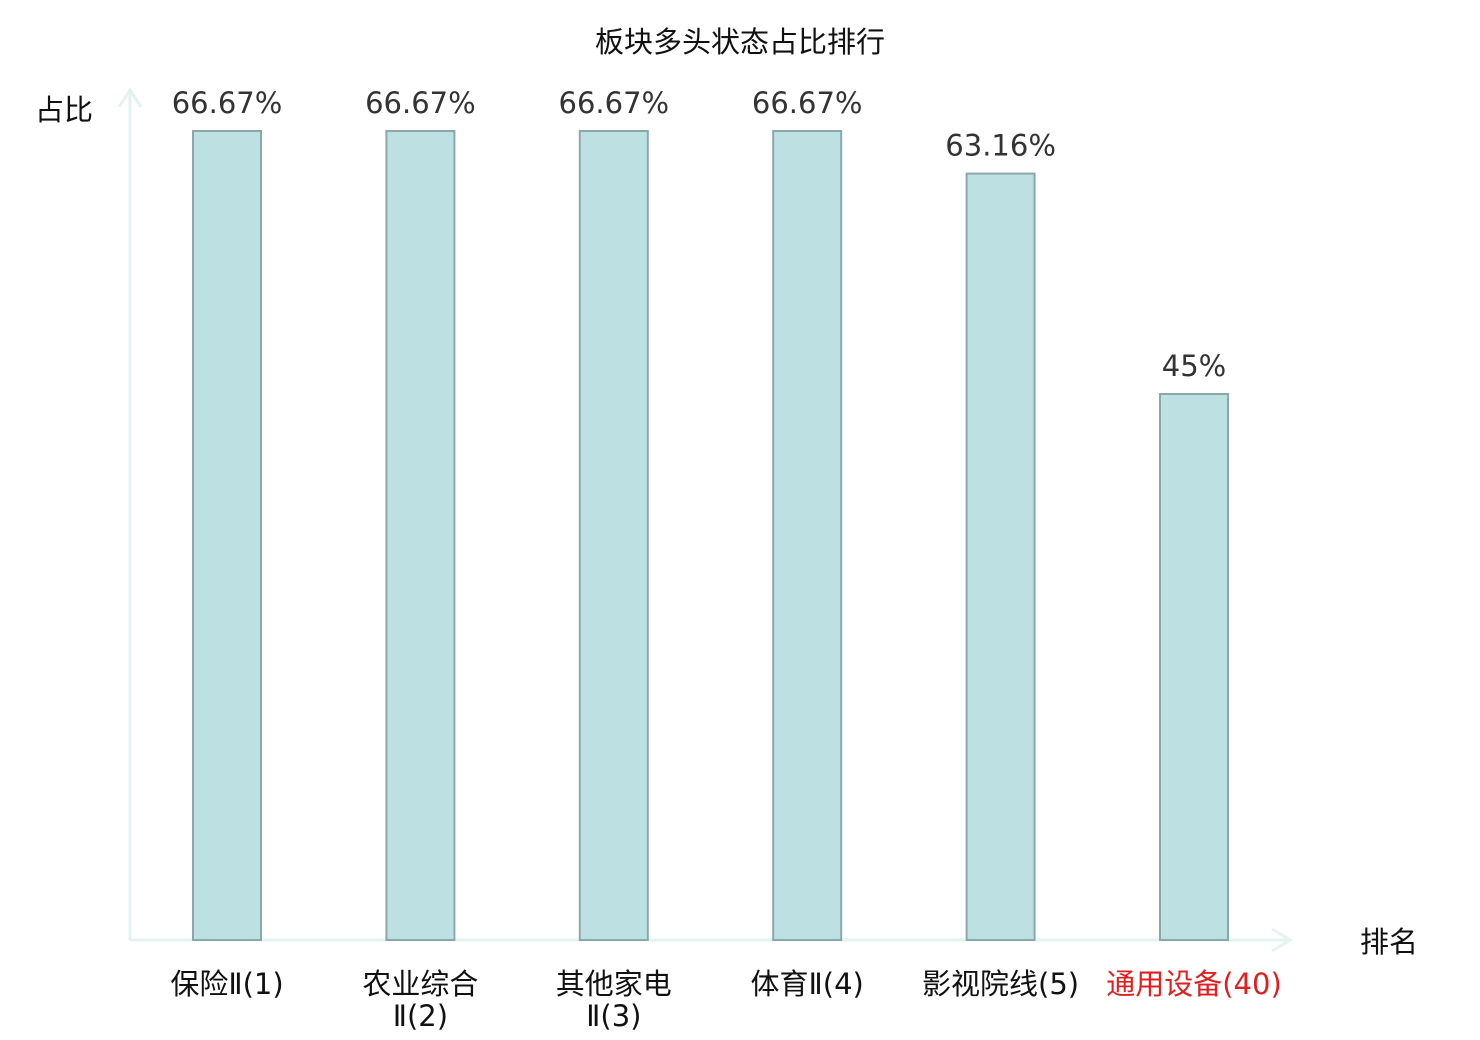 This screenshot has width=1480, height=1040. I want to click on x-axis-label: 排名, so click(1389, 942).